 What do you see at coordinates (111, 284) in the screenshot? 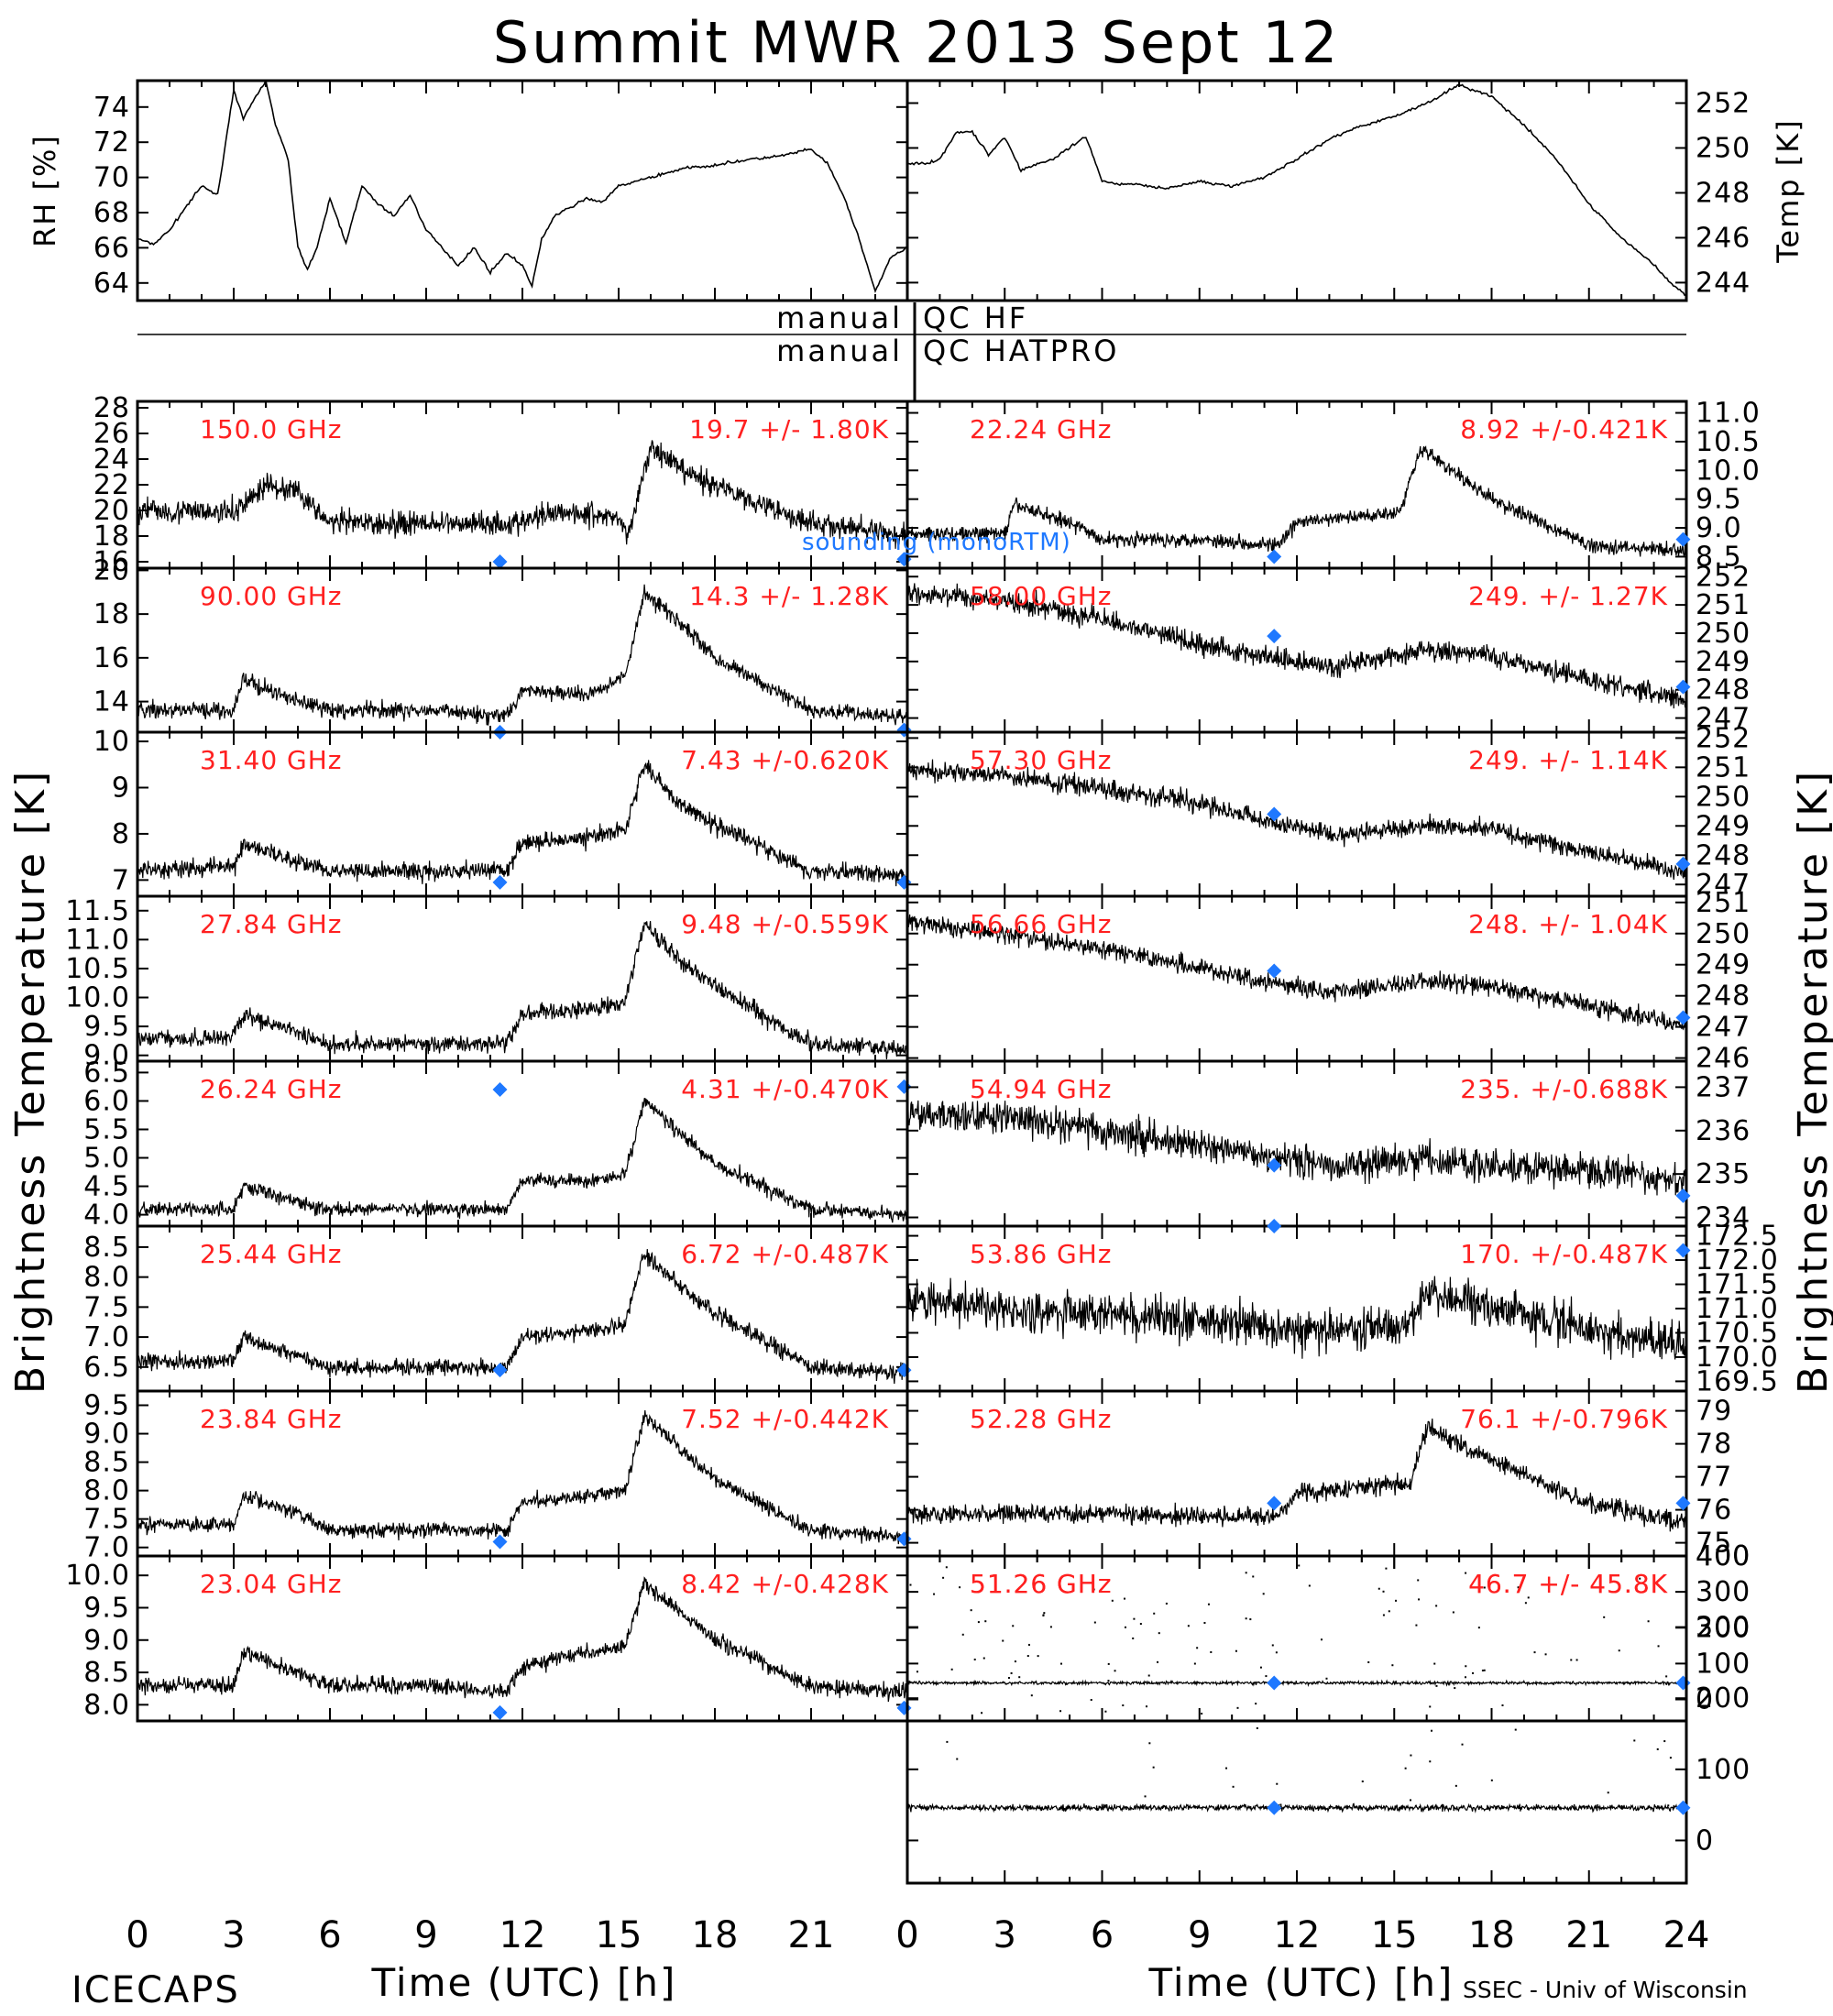
I see `y-tick-label: 64` at bounding box center [111, 284].